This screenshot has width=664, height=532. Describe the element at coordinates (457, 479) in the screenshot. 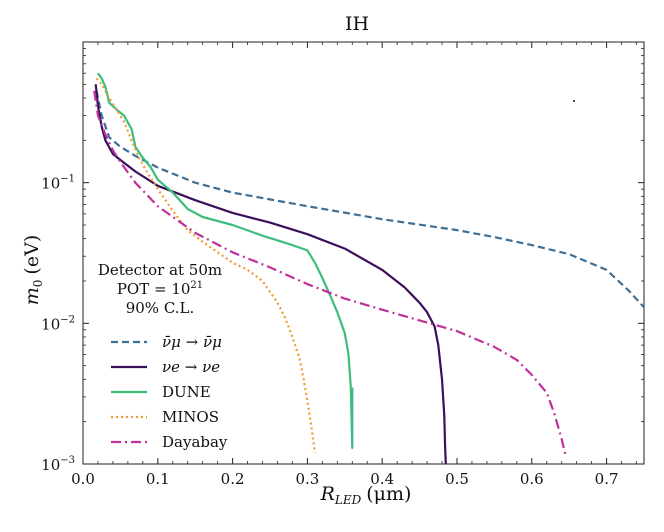

I see `x-tick-label: 0.5` at that location.